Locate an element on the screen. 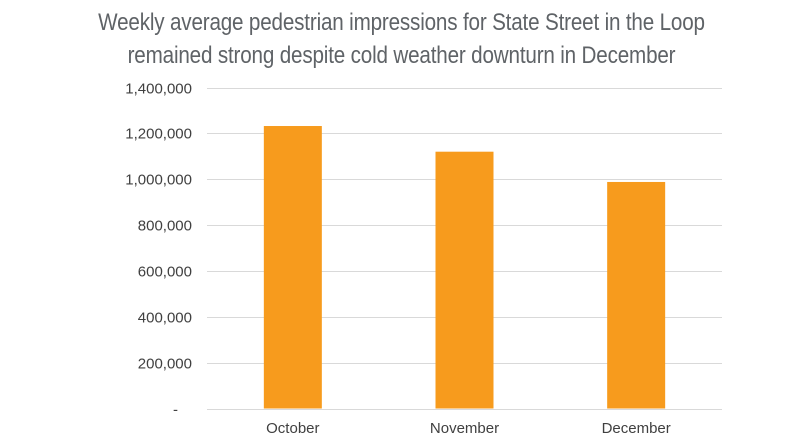 This screenshot has height=447, width=803. x-axis-labels: October November December is located at coordinates (468, 428).